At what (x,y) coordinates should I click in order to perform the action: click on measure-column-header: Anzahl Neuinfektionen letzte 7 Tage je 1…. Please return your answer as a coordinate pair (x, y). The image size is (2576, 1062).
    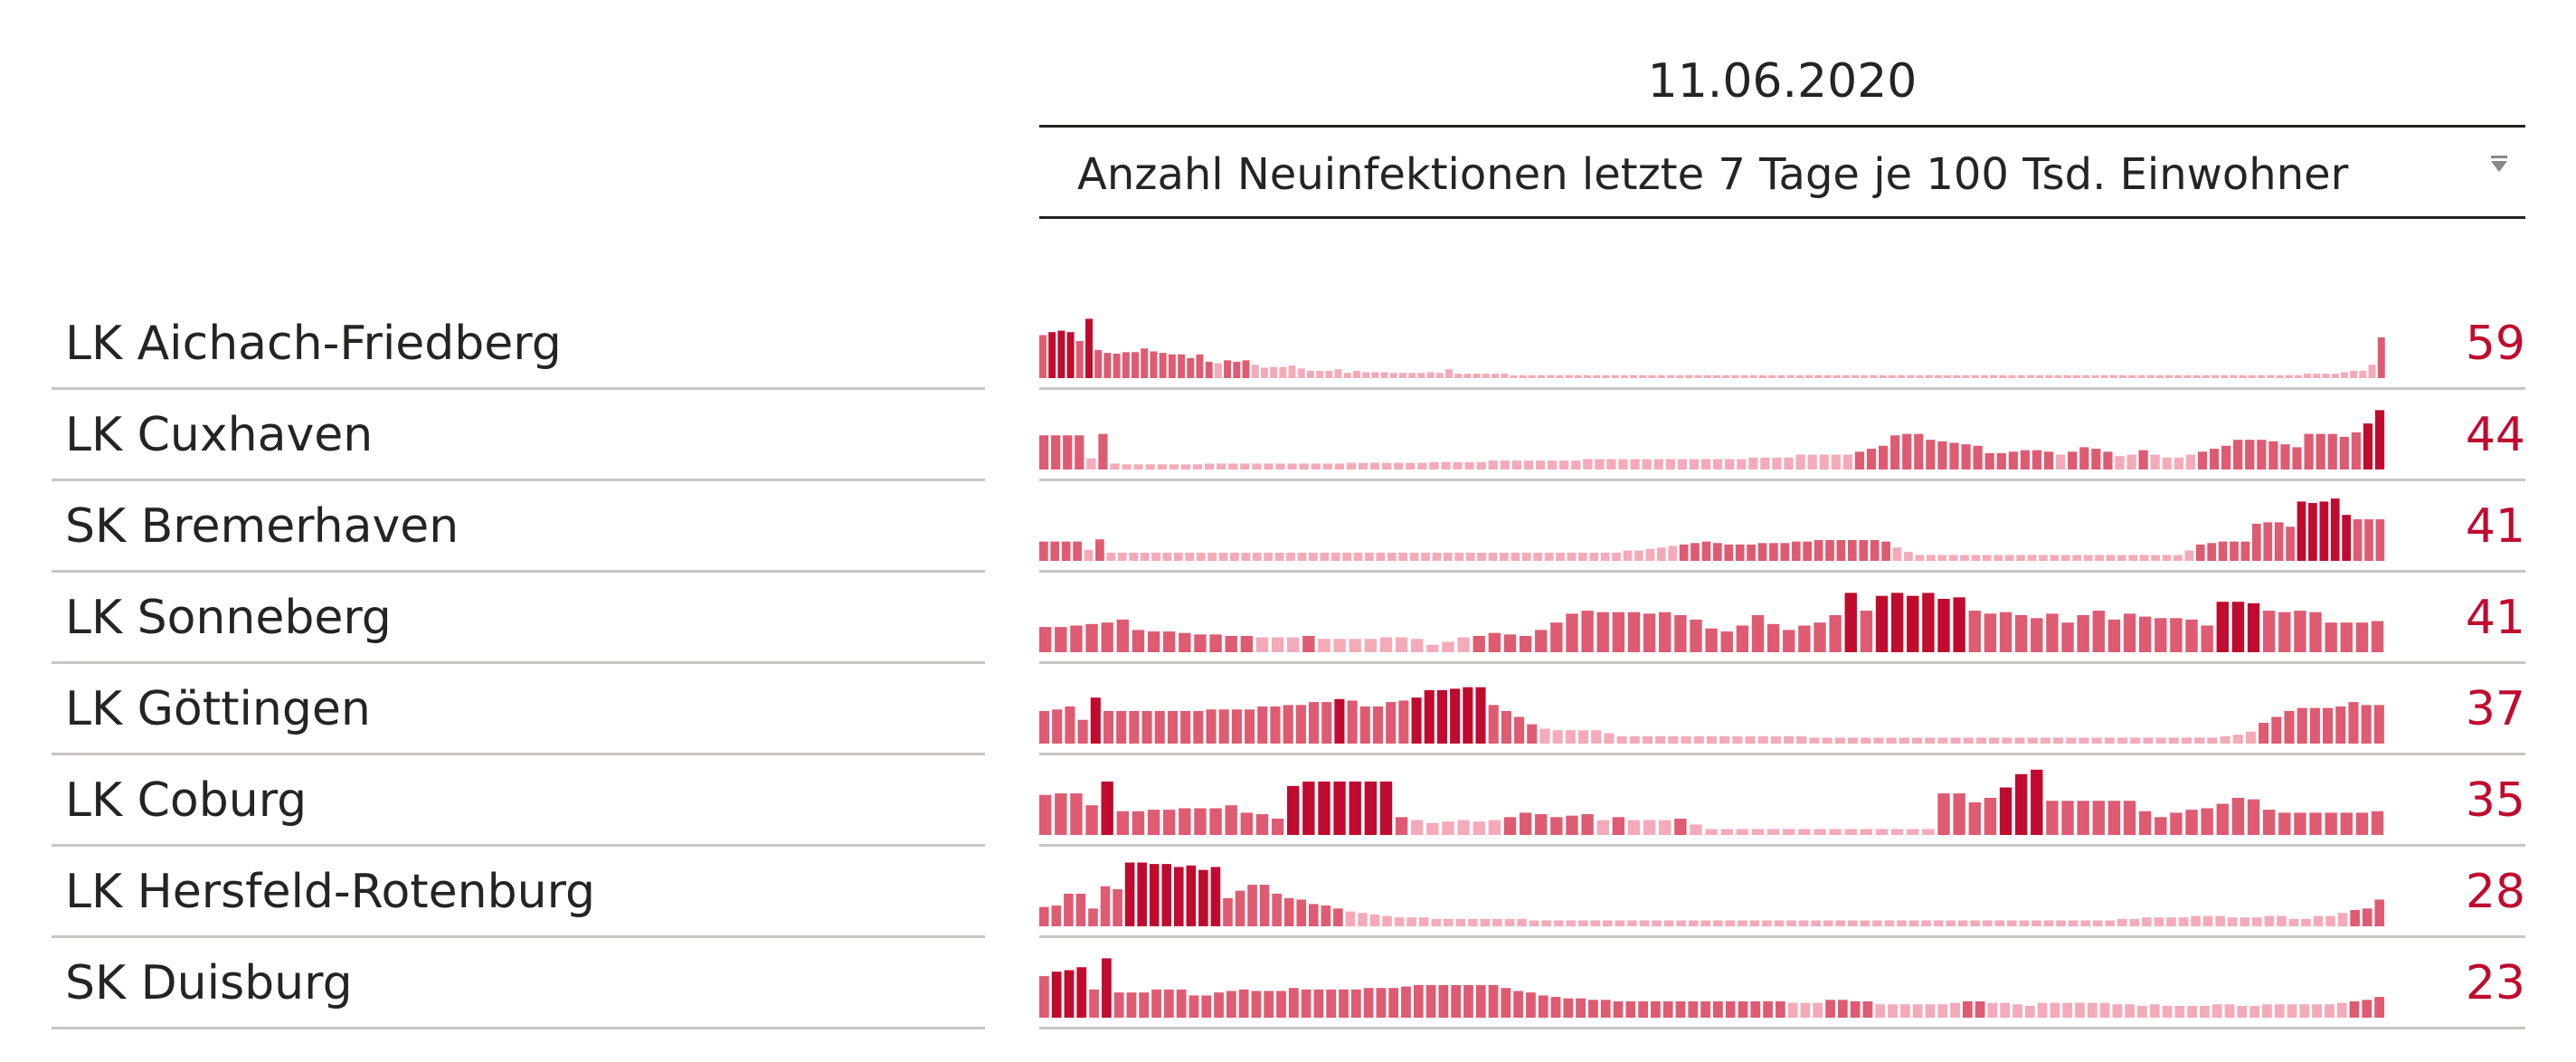
    Looking at the image, I should click on (1782, 174).